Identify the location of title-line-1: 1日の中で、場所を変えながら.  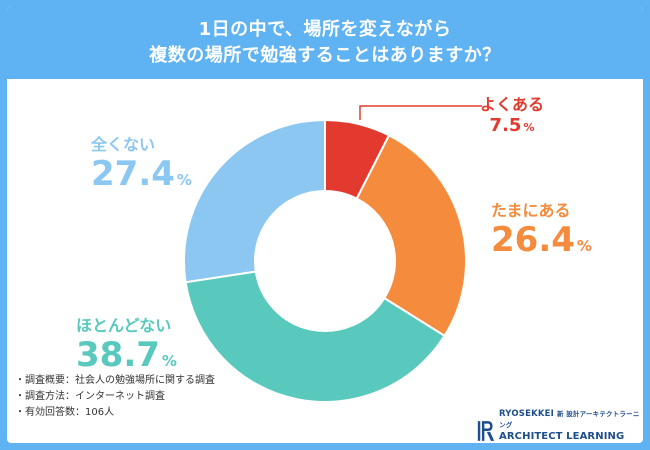
(325, 29).